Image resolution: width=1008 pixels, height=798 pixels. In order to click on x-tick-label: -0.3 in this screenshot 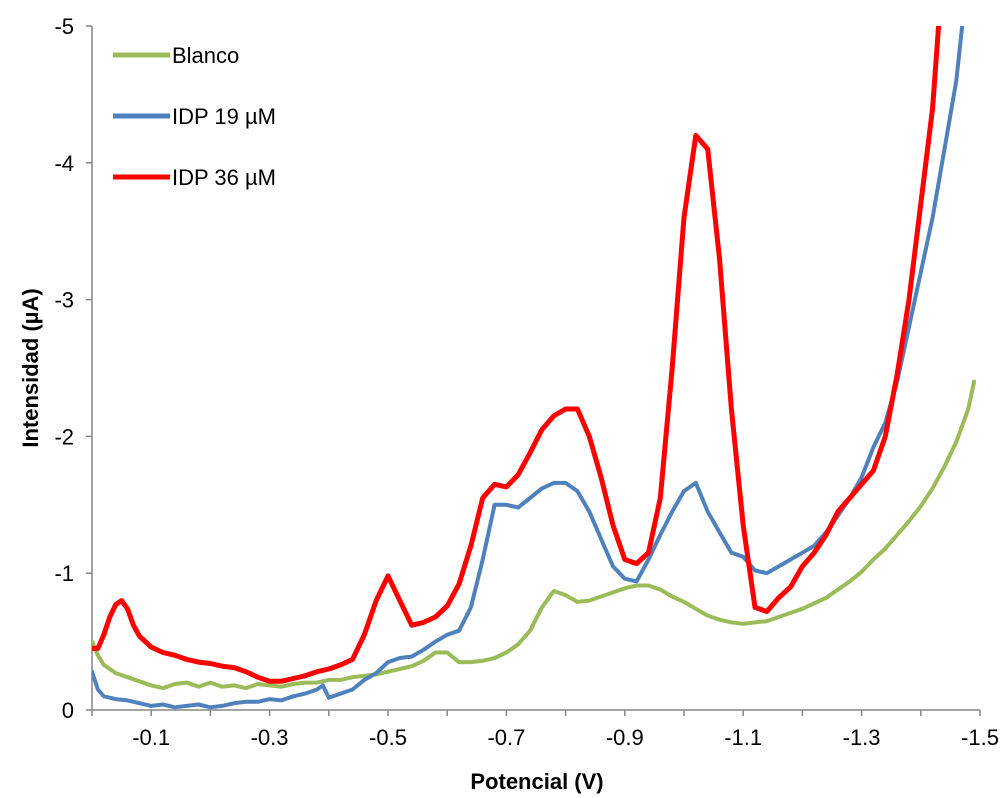, I will do `click(270, 737)`.